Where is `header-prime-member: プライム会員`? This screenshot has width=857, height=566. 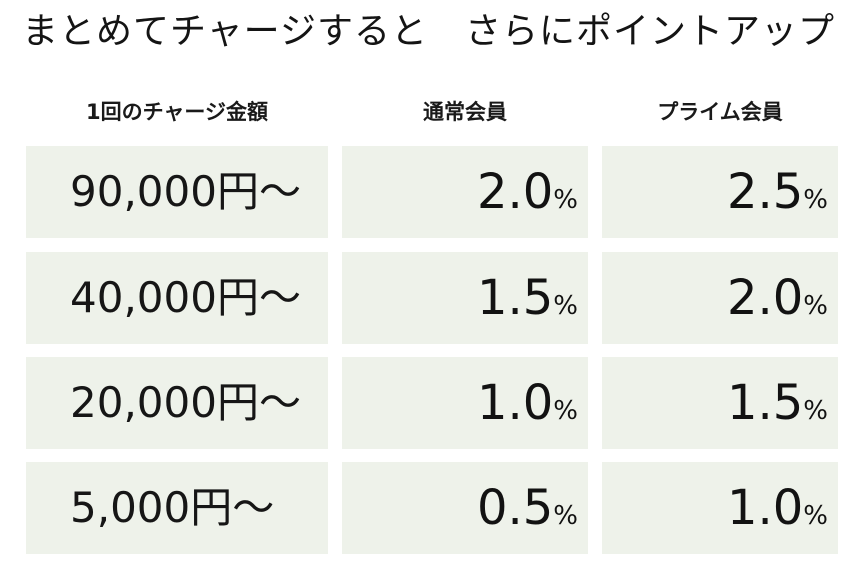
header-prime-member: プライム会員 is located at coordinates (720, 112).